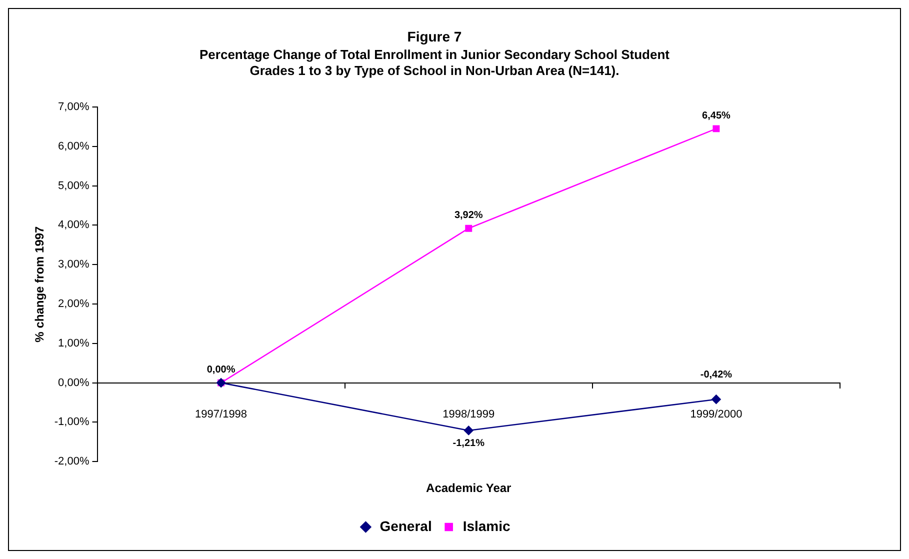 Image resolution: width=909 pixels, height=559 pixels. I want to click on data-label: 3,92%, so click(468, 216).